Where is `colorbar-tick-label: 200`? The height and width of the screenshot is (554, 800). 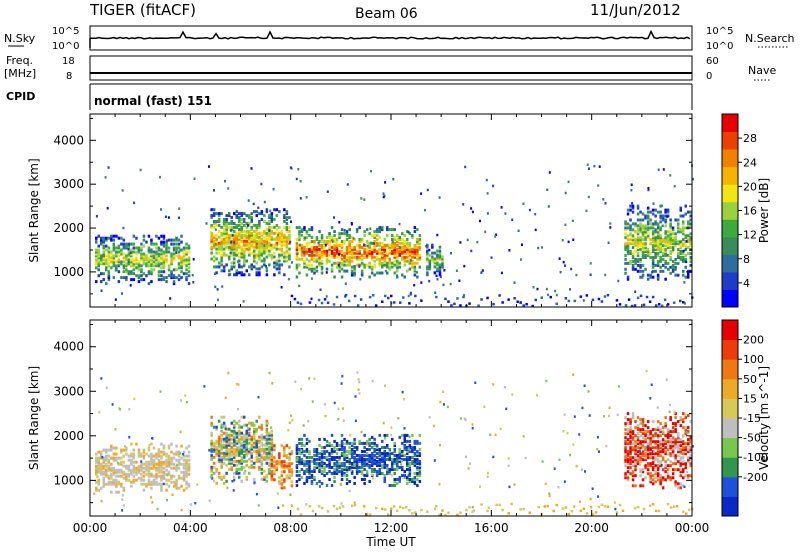 colorbar-tick-label: 200 is located at coordinates (753, 340).